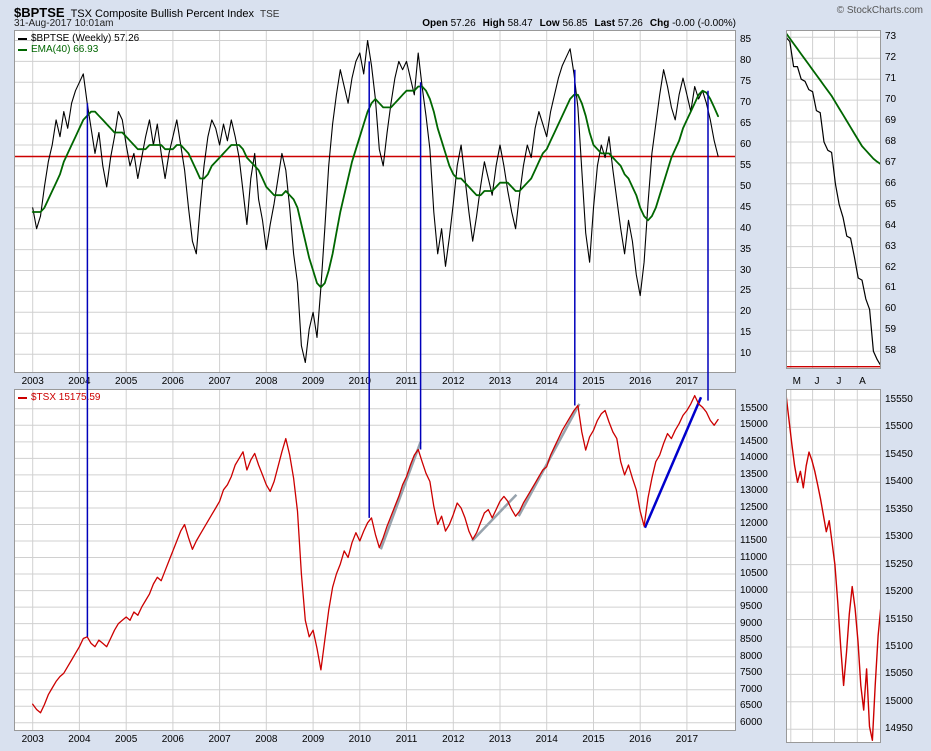 Image resolution: width=931 pixels, height=751 pixels. I want to click on quote-item: Chg -0.00 (-0.00%), so click(693, 23).